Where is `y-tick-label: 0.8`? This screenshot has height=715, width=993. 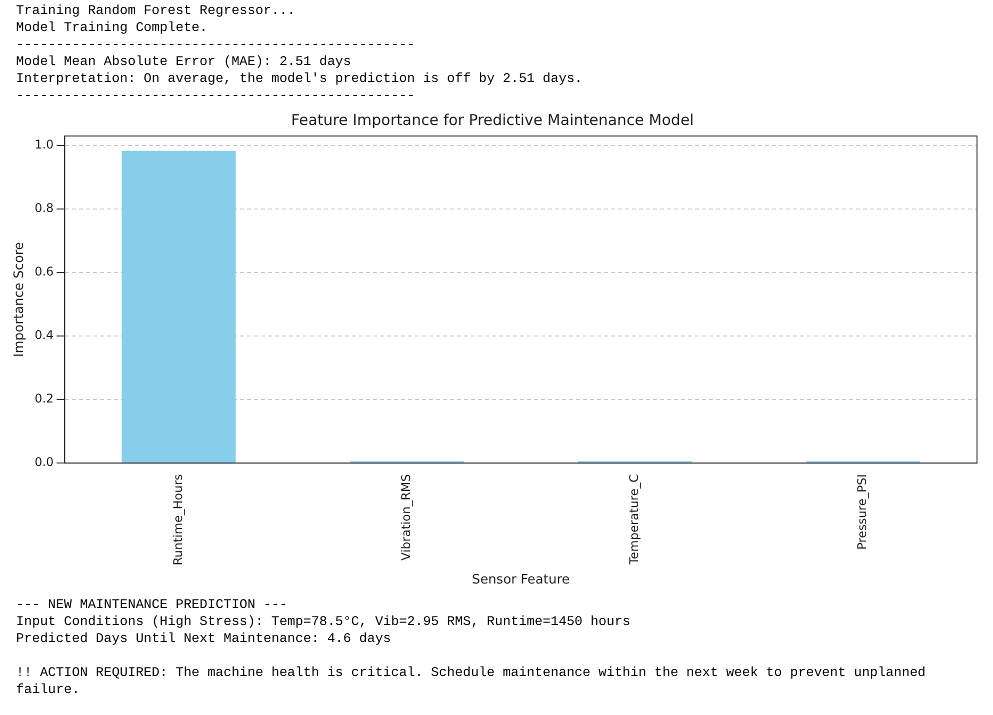 y-tick-label: 0.8 is located at coordinates (44, 208).